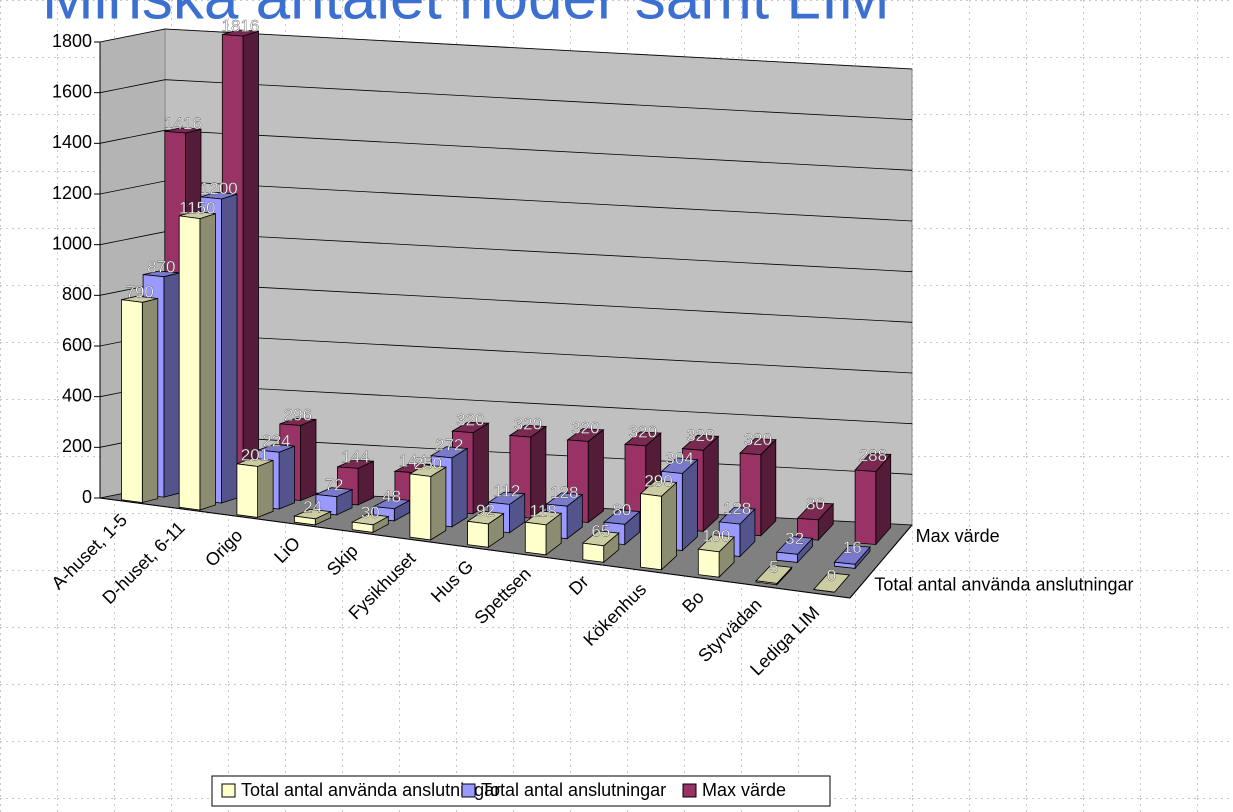 This screenshot has width=1233, height=812. Describe the element at coordinates (1003, 585) in the screenshot. I see `depth-label: Total antal använda anslutningar` at that location.